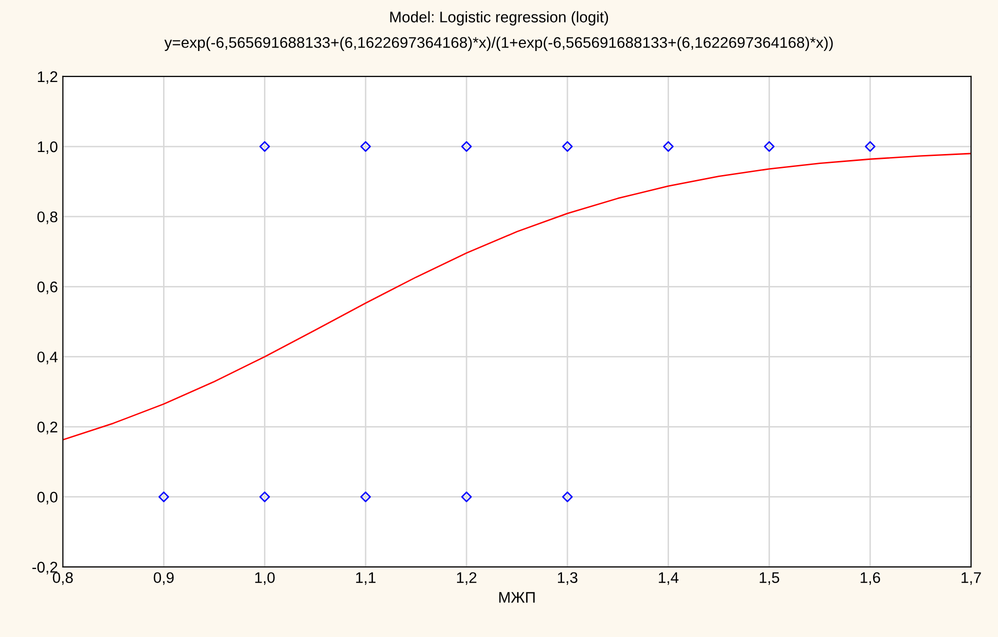 This screenshot has width=998, height=637. What do you see at coordinates (870, 578) in the screenshot?
I see `x-tick-label: 1,6` at bounding box center [870, 578].